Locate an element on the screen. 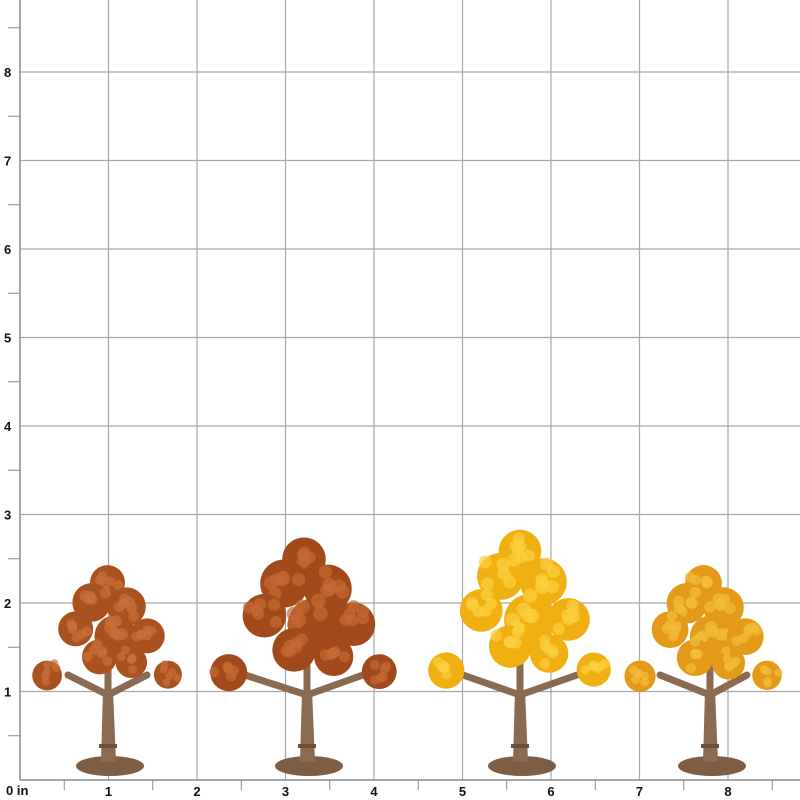 The image size is (800, 800). y-tick-label: 3 is located at coordinates (7, 515).